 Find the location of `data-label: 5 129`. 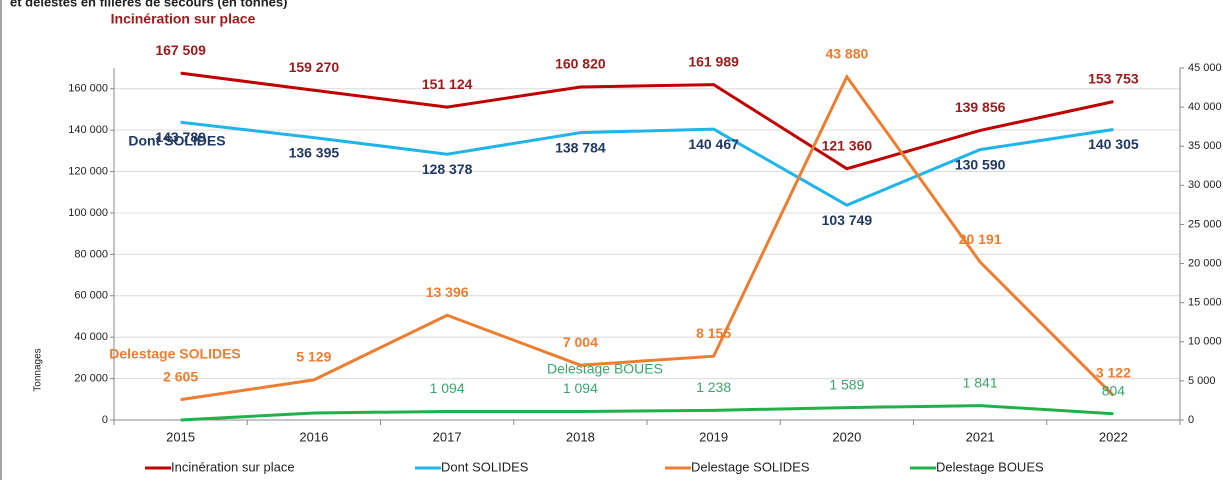

data-label: 5 129 is located at coordinates (313, 357).